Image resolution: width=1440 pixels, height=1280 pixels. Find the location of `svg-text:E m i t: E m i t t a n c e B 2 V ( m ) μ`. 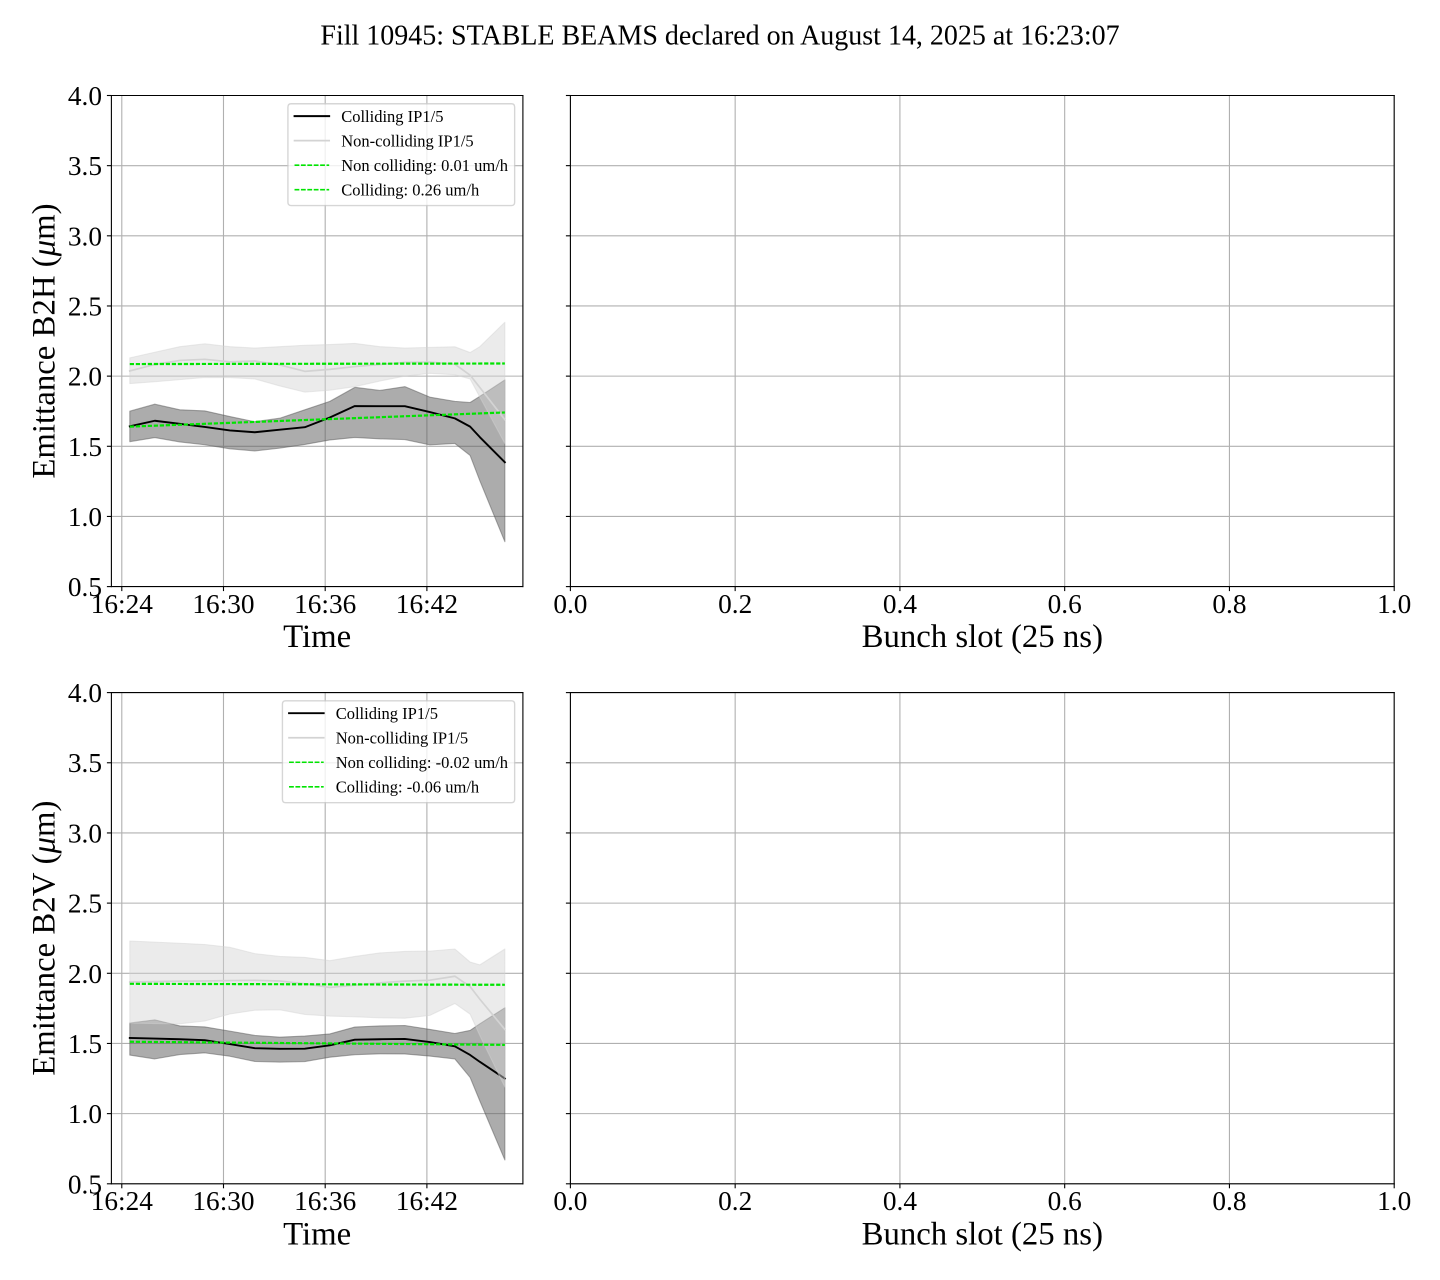

svg-text:E m i t: E m i t t a n c e B 2 V ( m ) μ is located at coordinates (45, 916).